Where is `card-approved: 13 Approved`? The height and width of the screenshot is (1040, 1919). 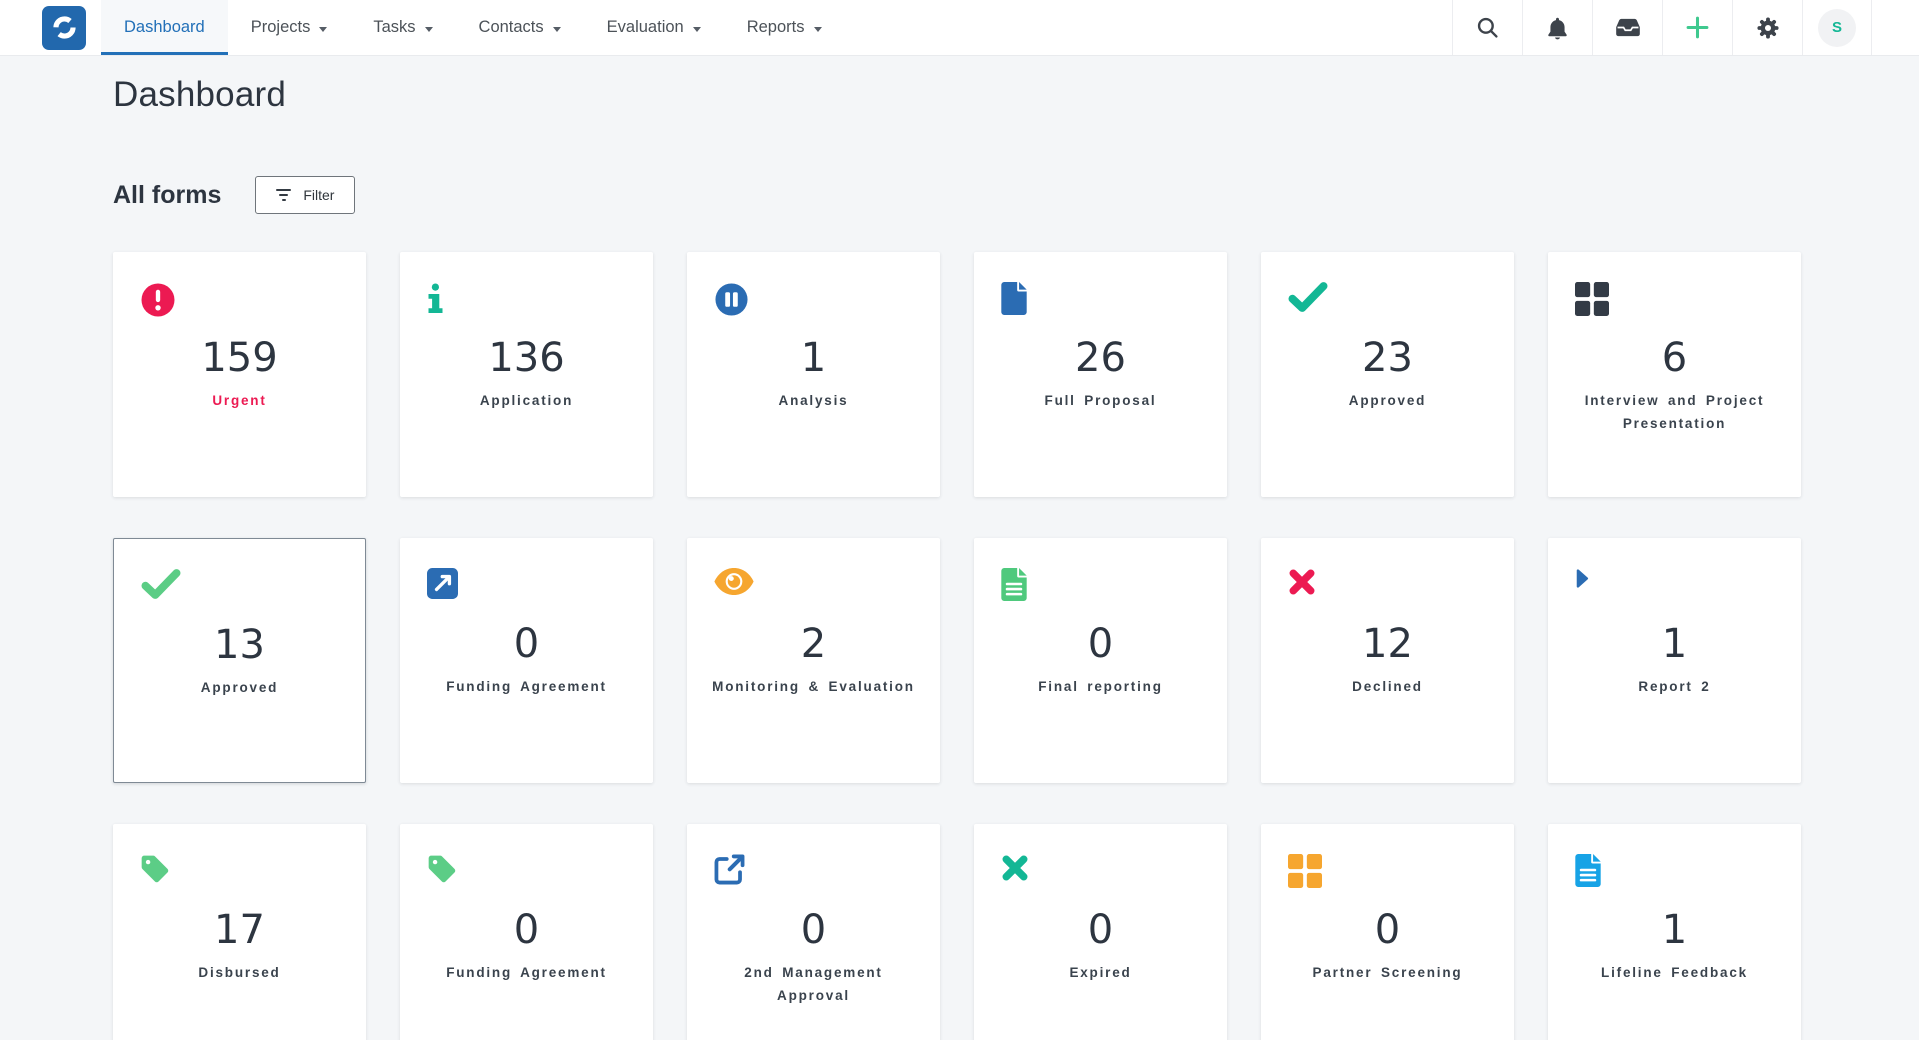
card-approved: 13 Approved is located at coordinates (239, 660).